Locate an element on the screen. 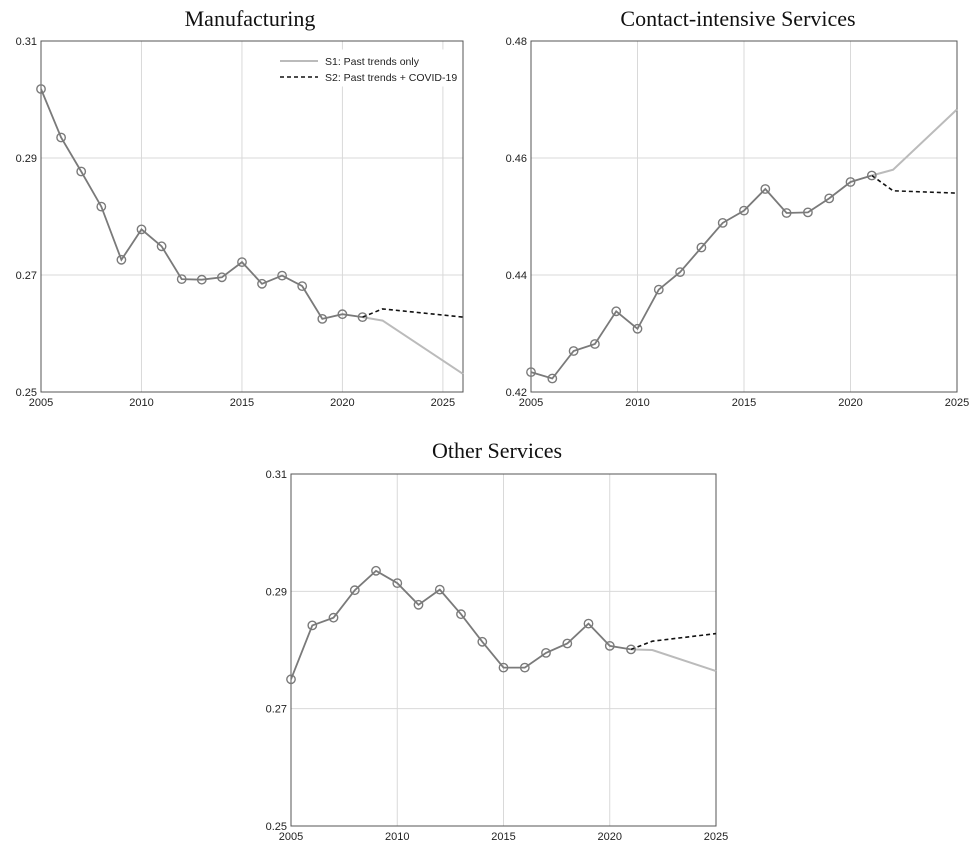 The image size is (978, 848). y-tick-label: 0.46 is located at coordinates (516, 159).